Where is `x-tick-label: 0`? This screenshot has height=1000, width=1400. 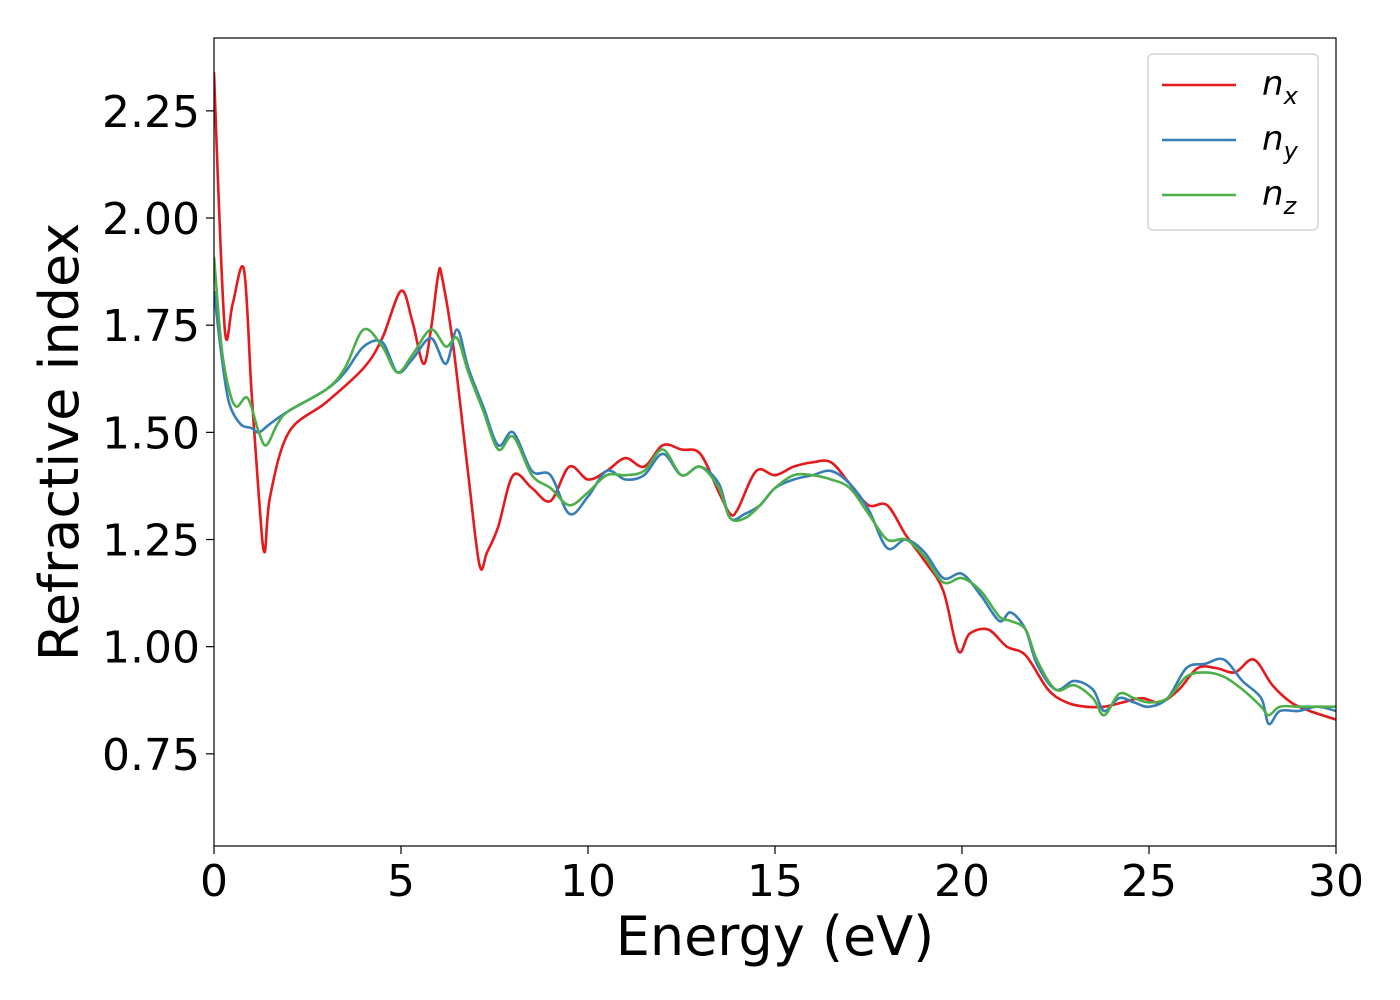 x-tick-label: 0 is located at coordinates (214, 881).